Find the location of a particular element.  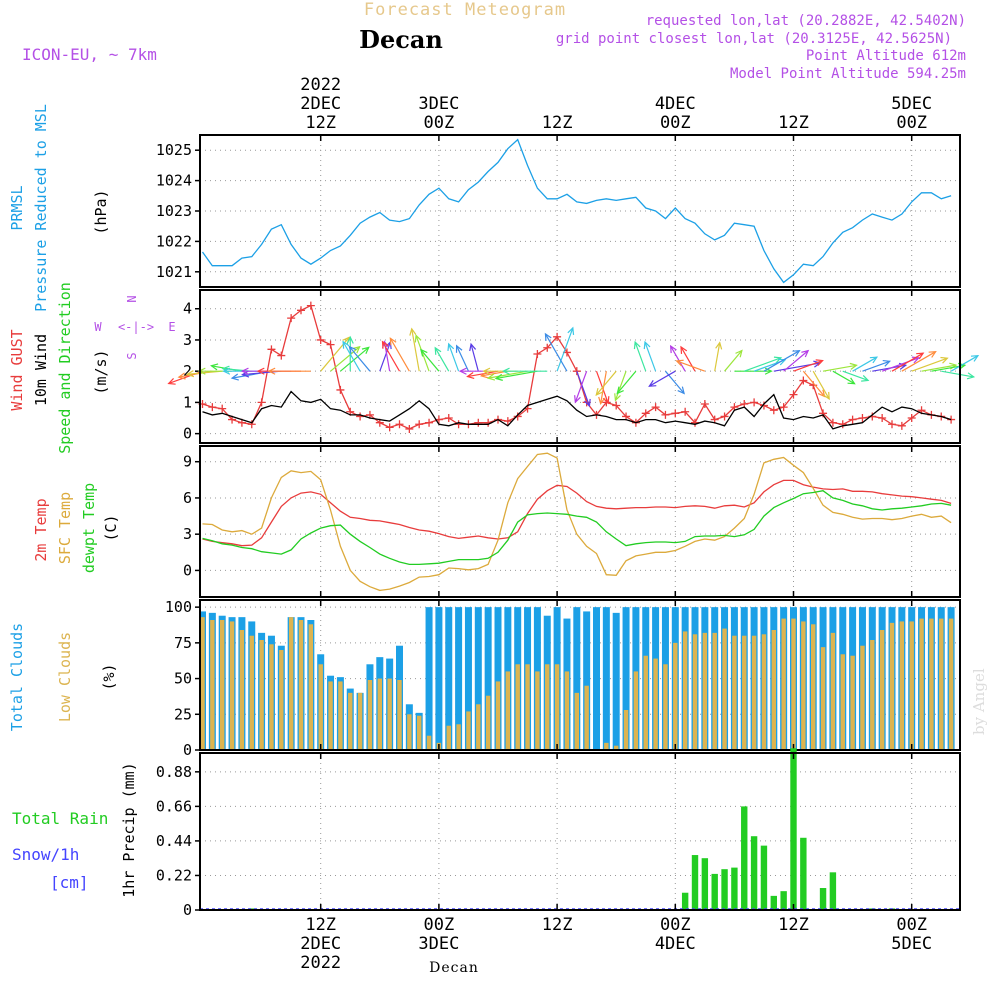

percent-label: (%) is located at coordinates (109, 676).